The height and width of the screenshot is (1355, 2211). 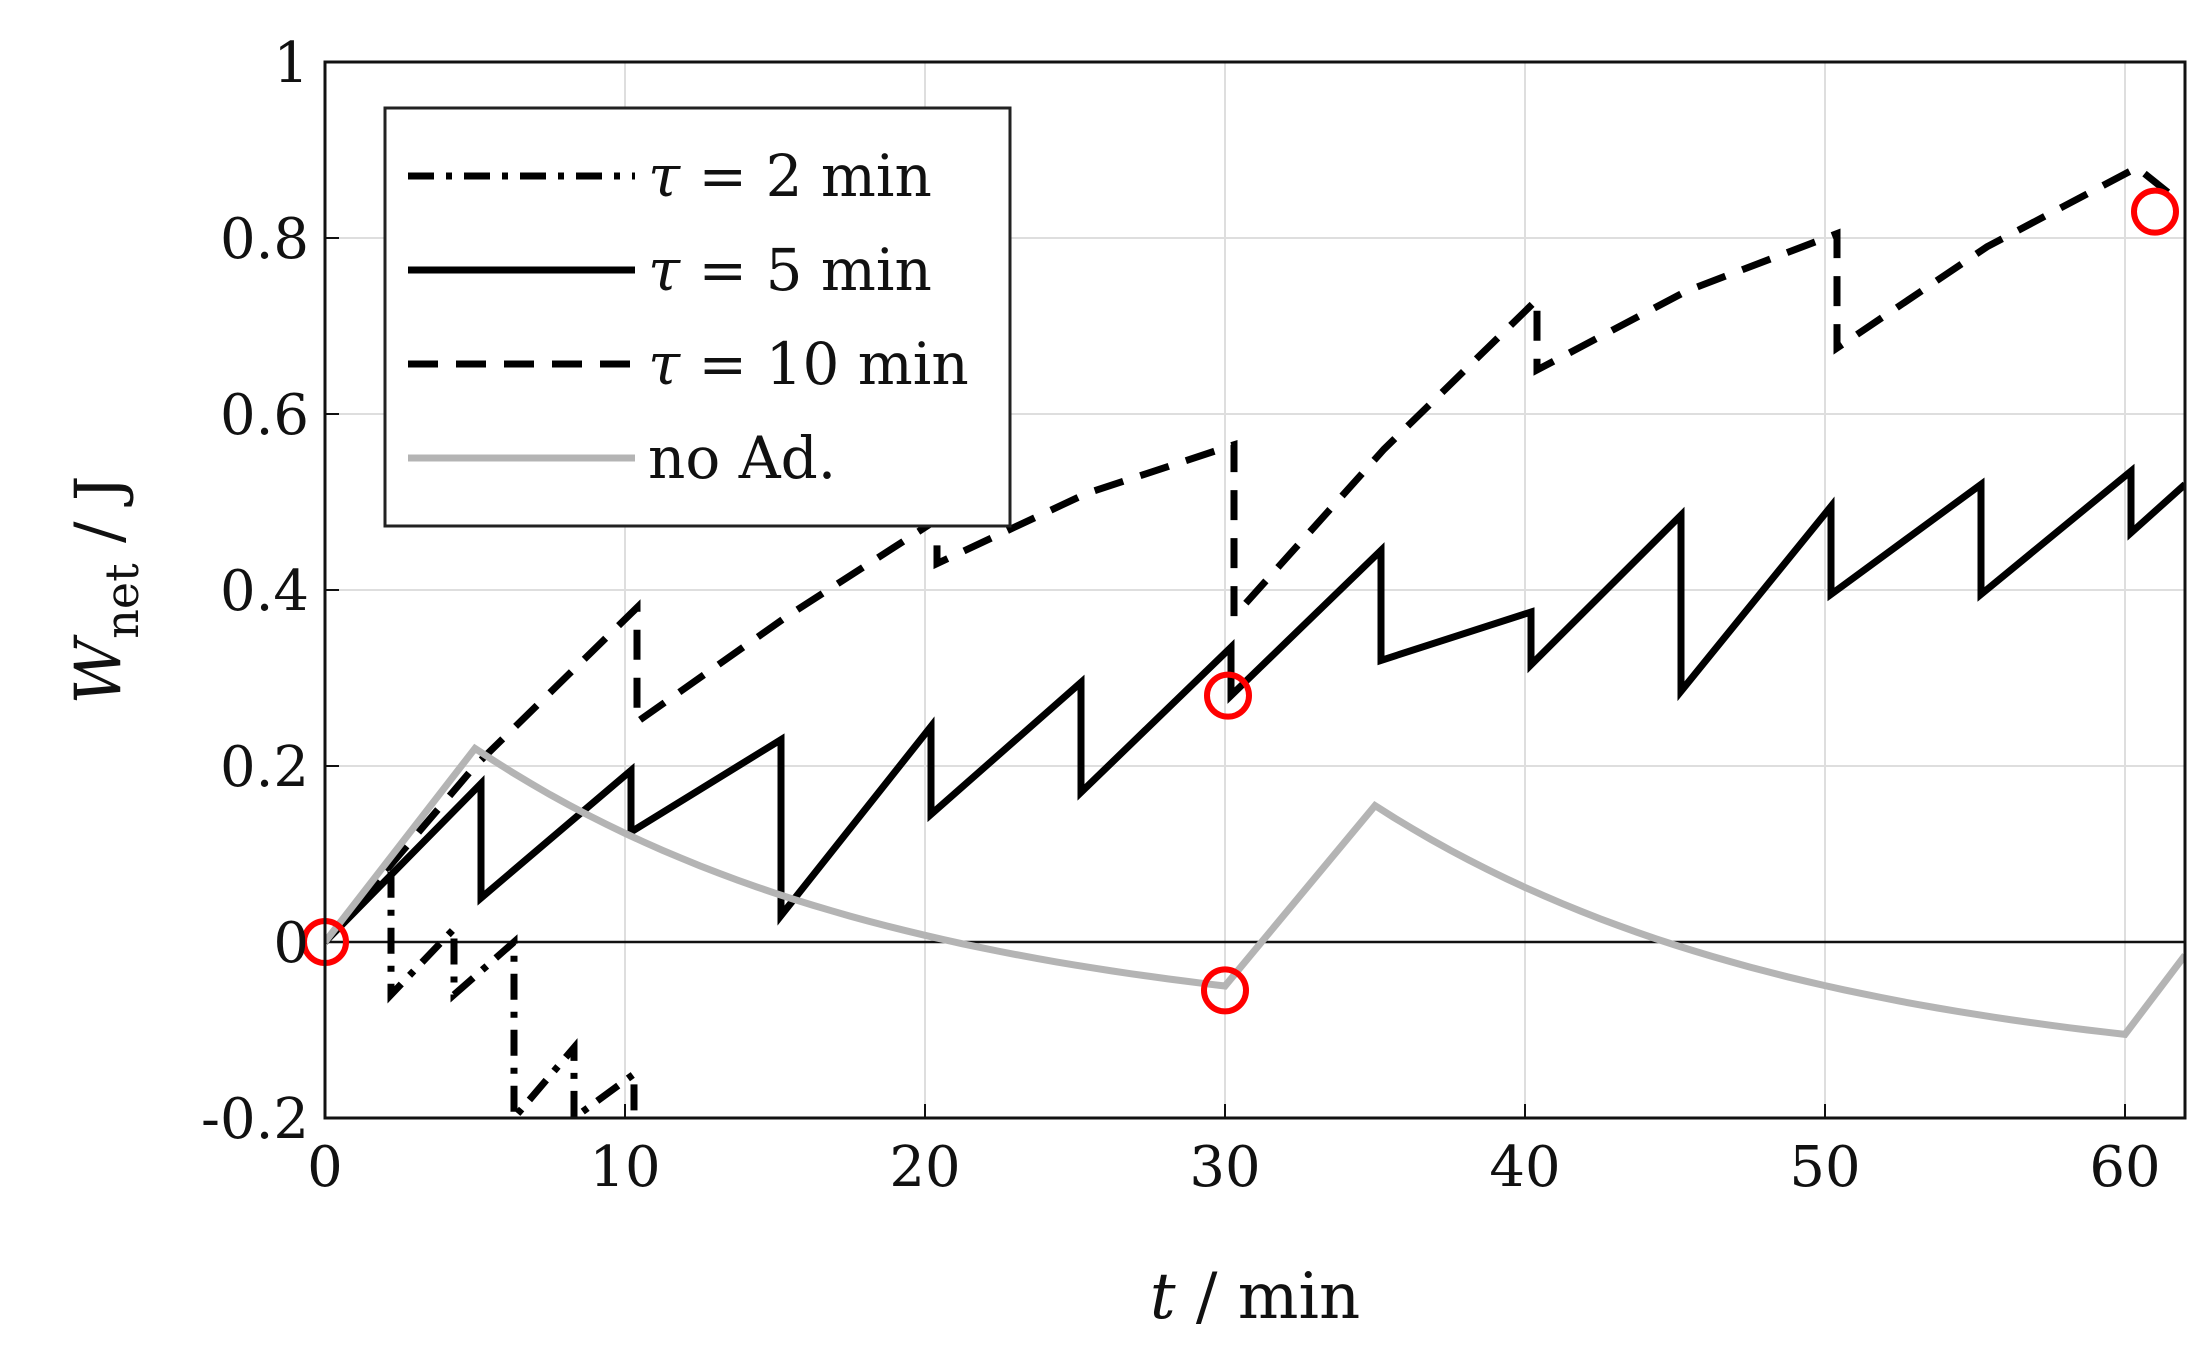 I want to click on x-tick-label: 10, so click(x=624, y=1167).